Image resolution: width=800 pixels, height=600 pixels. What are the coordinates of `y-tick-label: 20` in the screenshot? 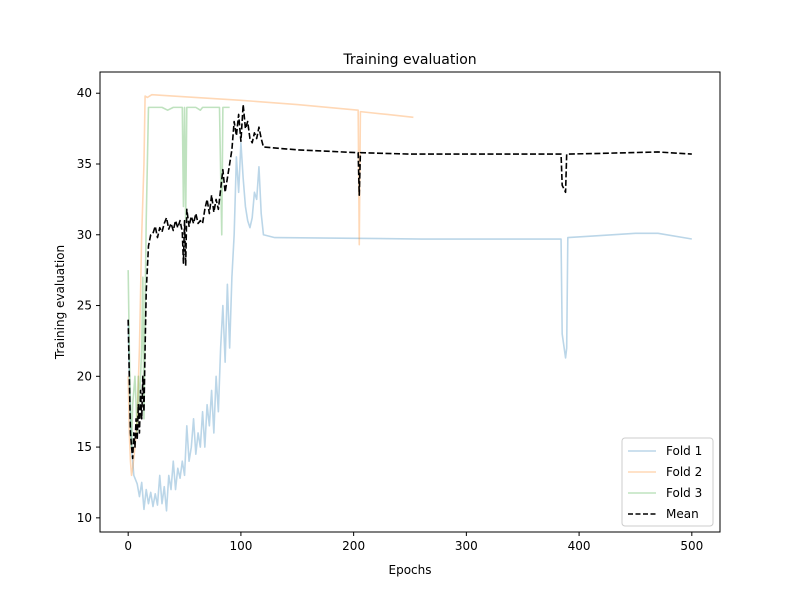 It's located at (84, 376).